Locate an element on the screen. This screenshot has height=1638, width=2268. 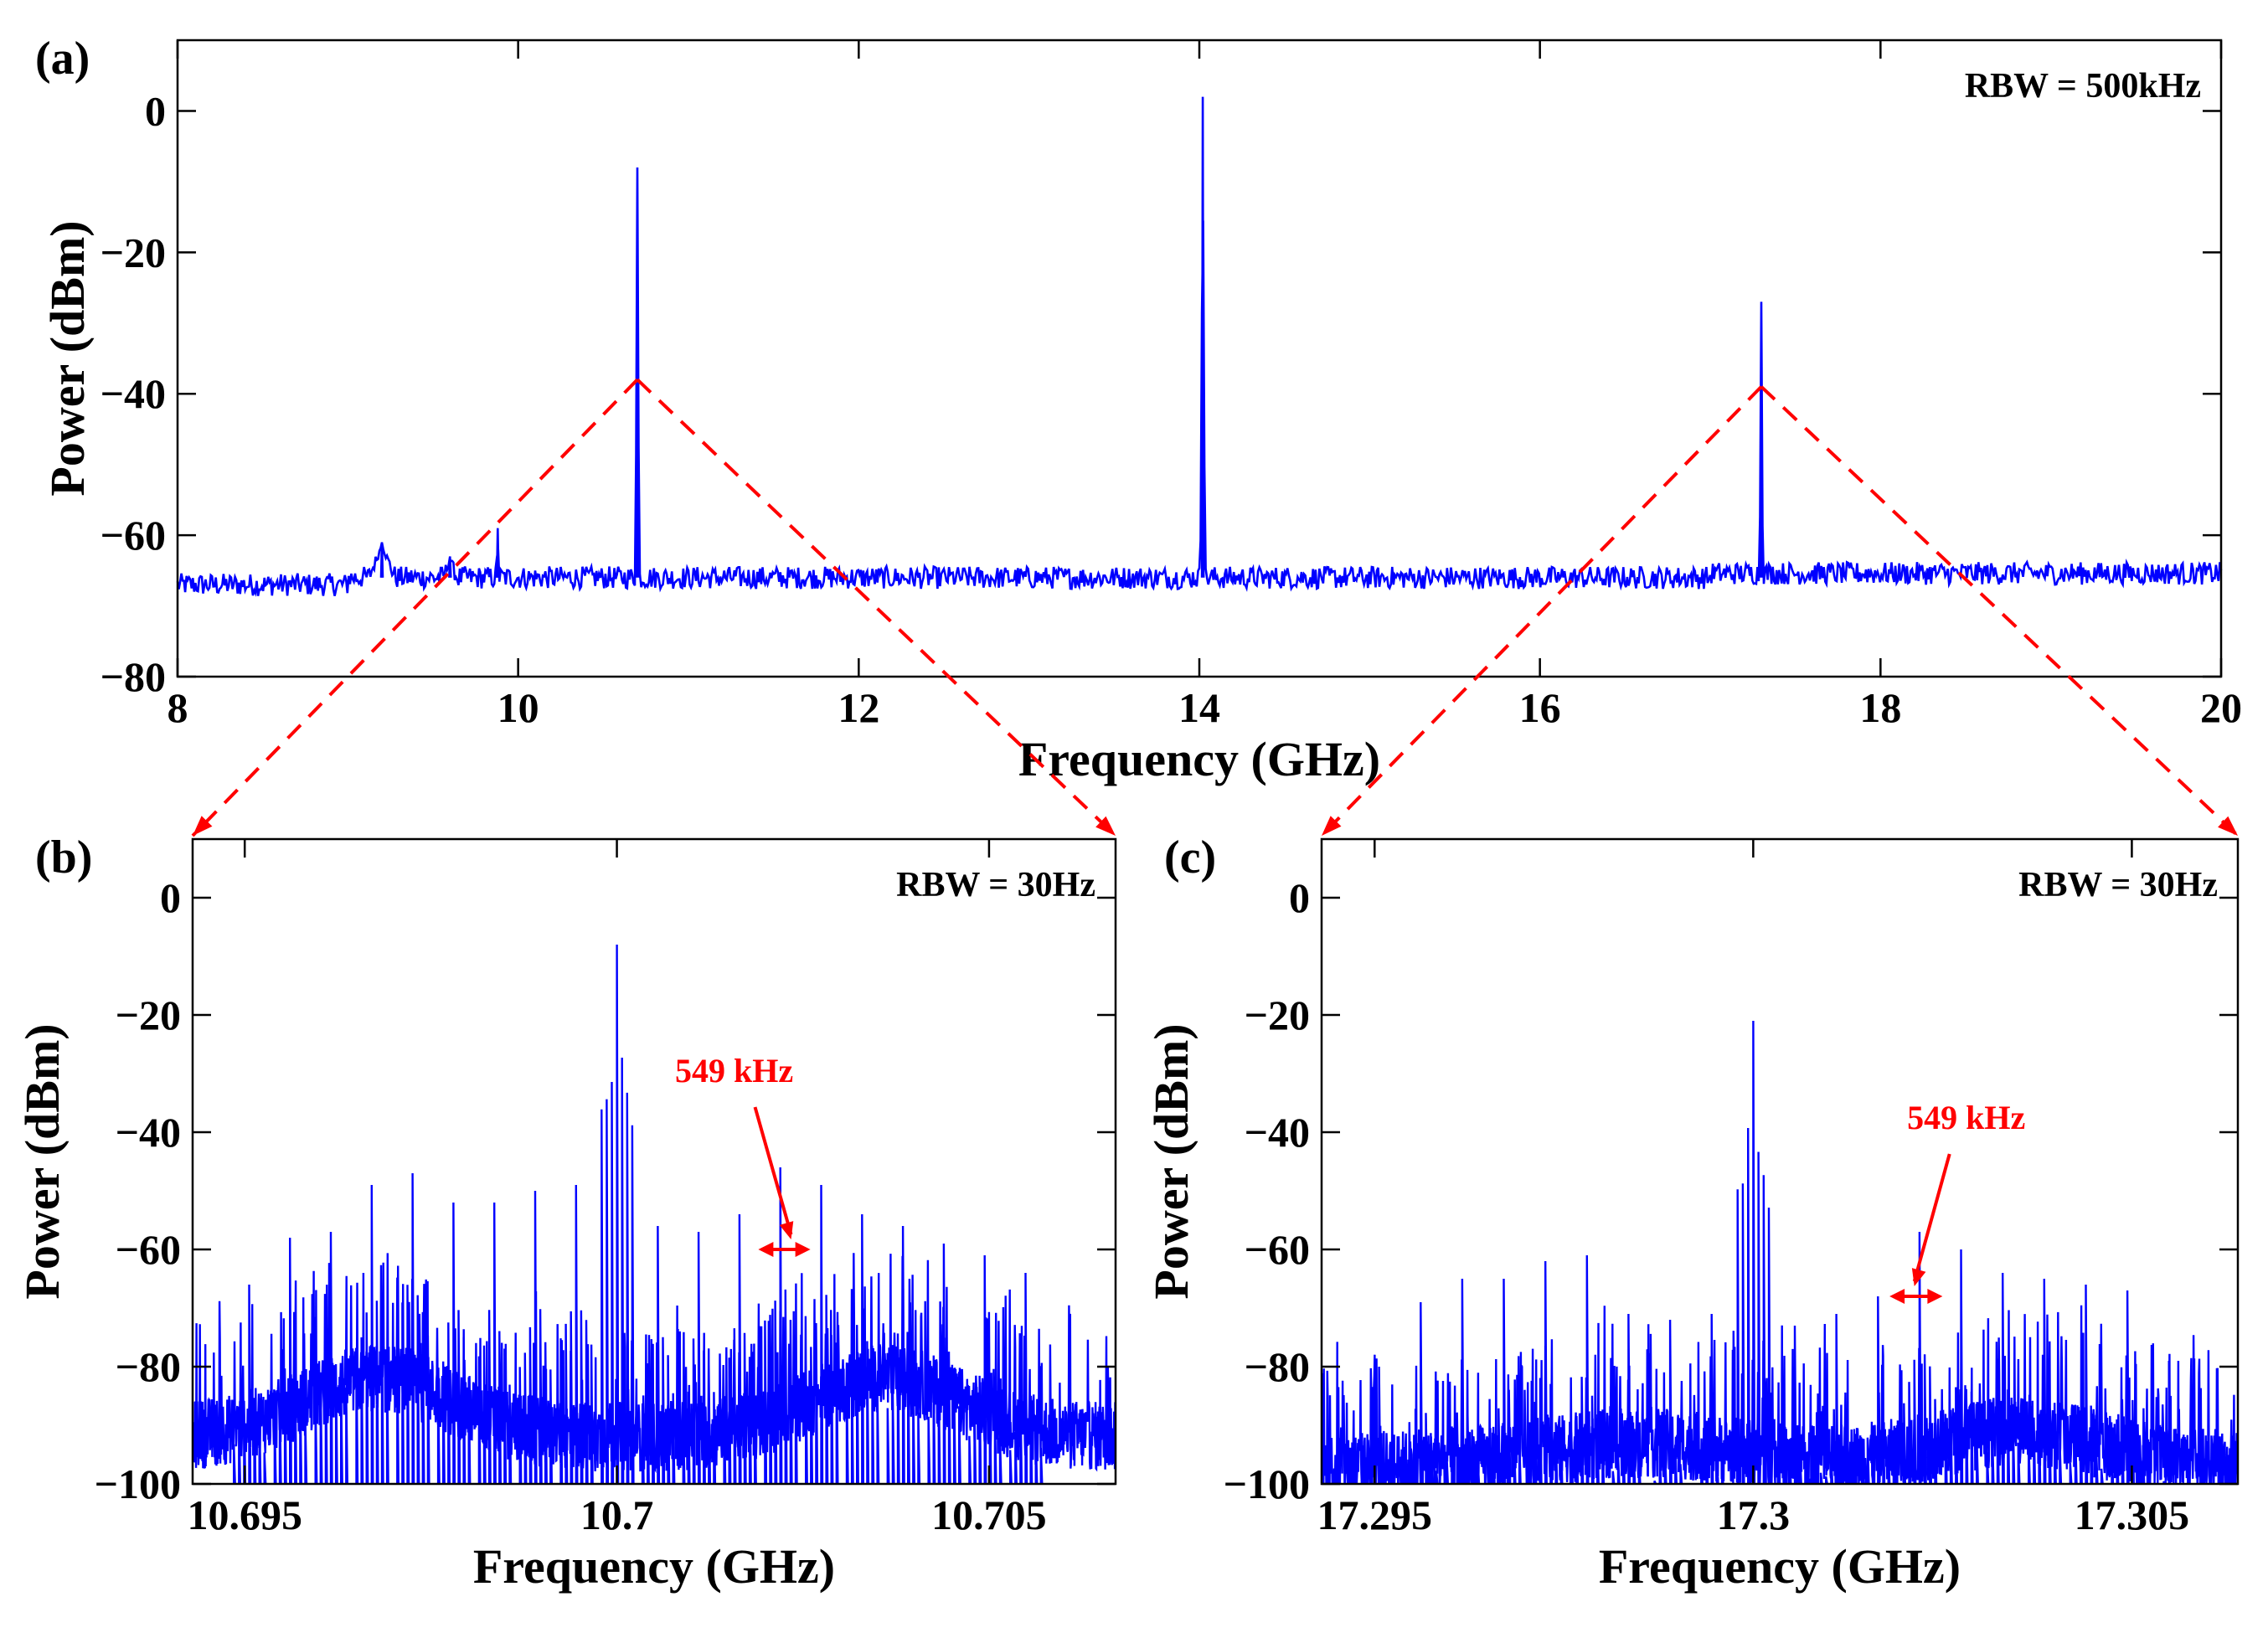
x-tick-label: 20 is located at coordinates (2221, 707).